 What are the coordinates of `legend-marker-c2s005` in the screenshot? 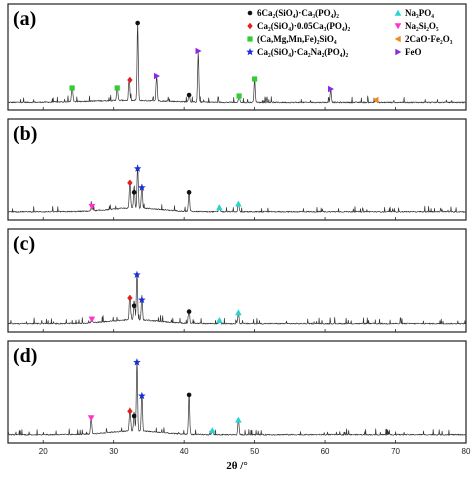 It's located at (250, 26).